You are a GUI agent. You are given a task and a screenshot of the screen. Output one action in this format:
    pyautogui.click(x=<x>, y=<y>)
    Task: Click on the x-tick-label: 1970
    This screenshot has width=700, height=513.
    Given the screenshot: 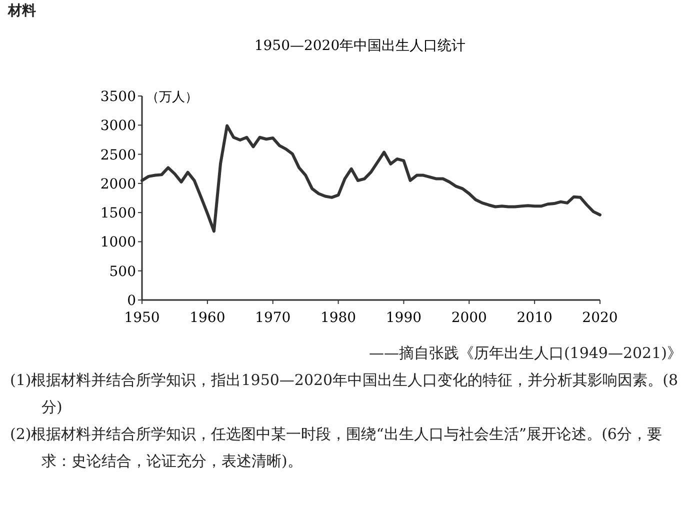 What is the action you would take?
    pyautogui.click(x=273, y=318)
    